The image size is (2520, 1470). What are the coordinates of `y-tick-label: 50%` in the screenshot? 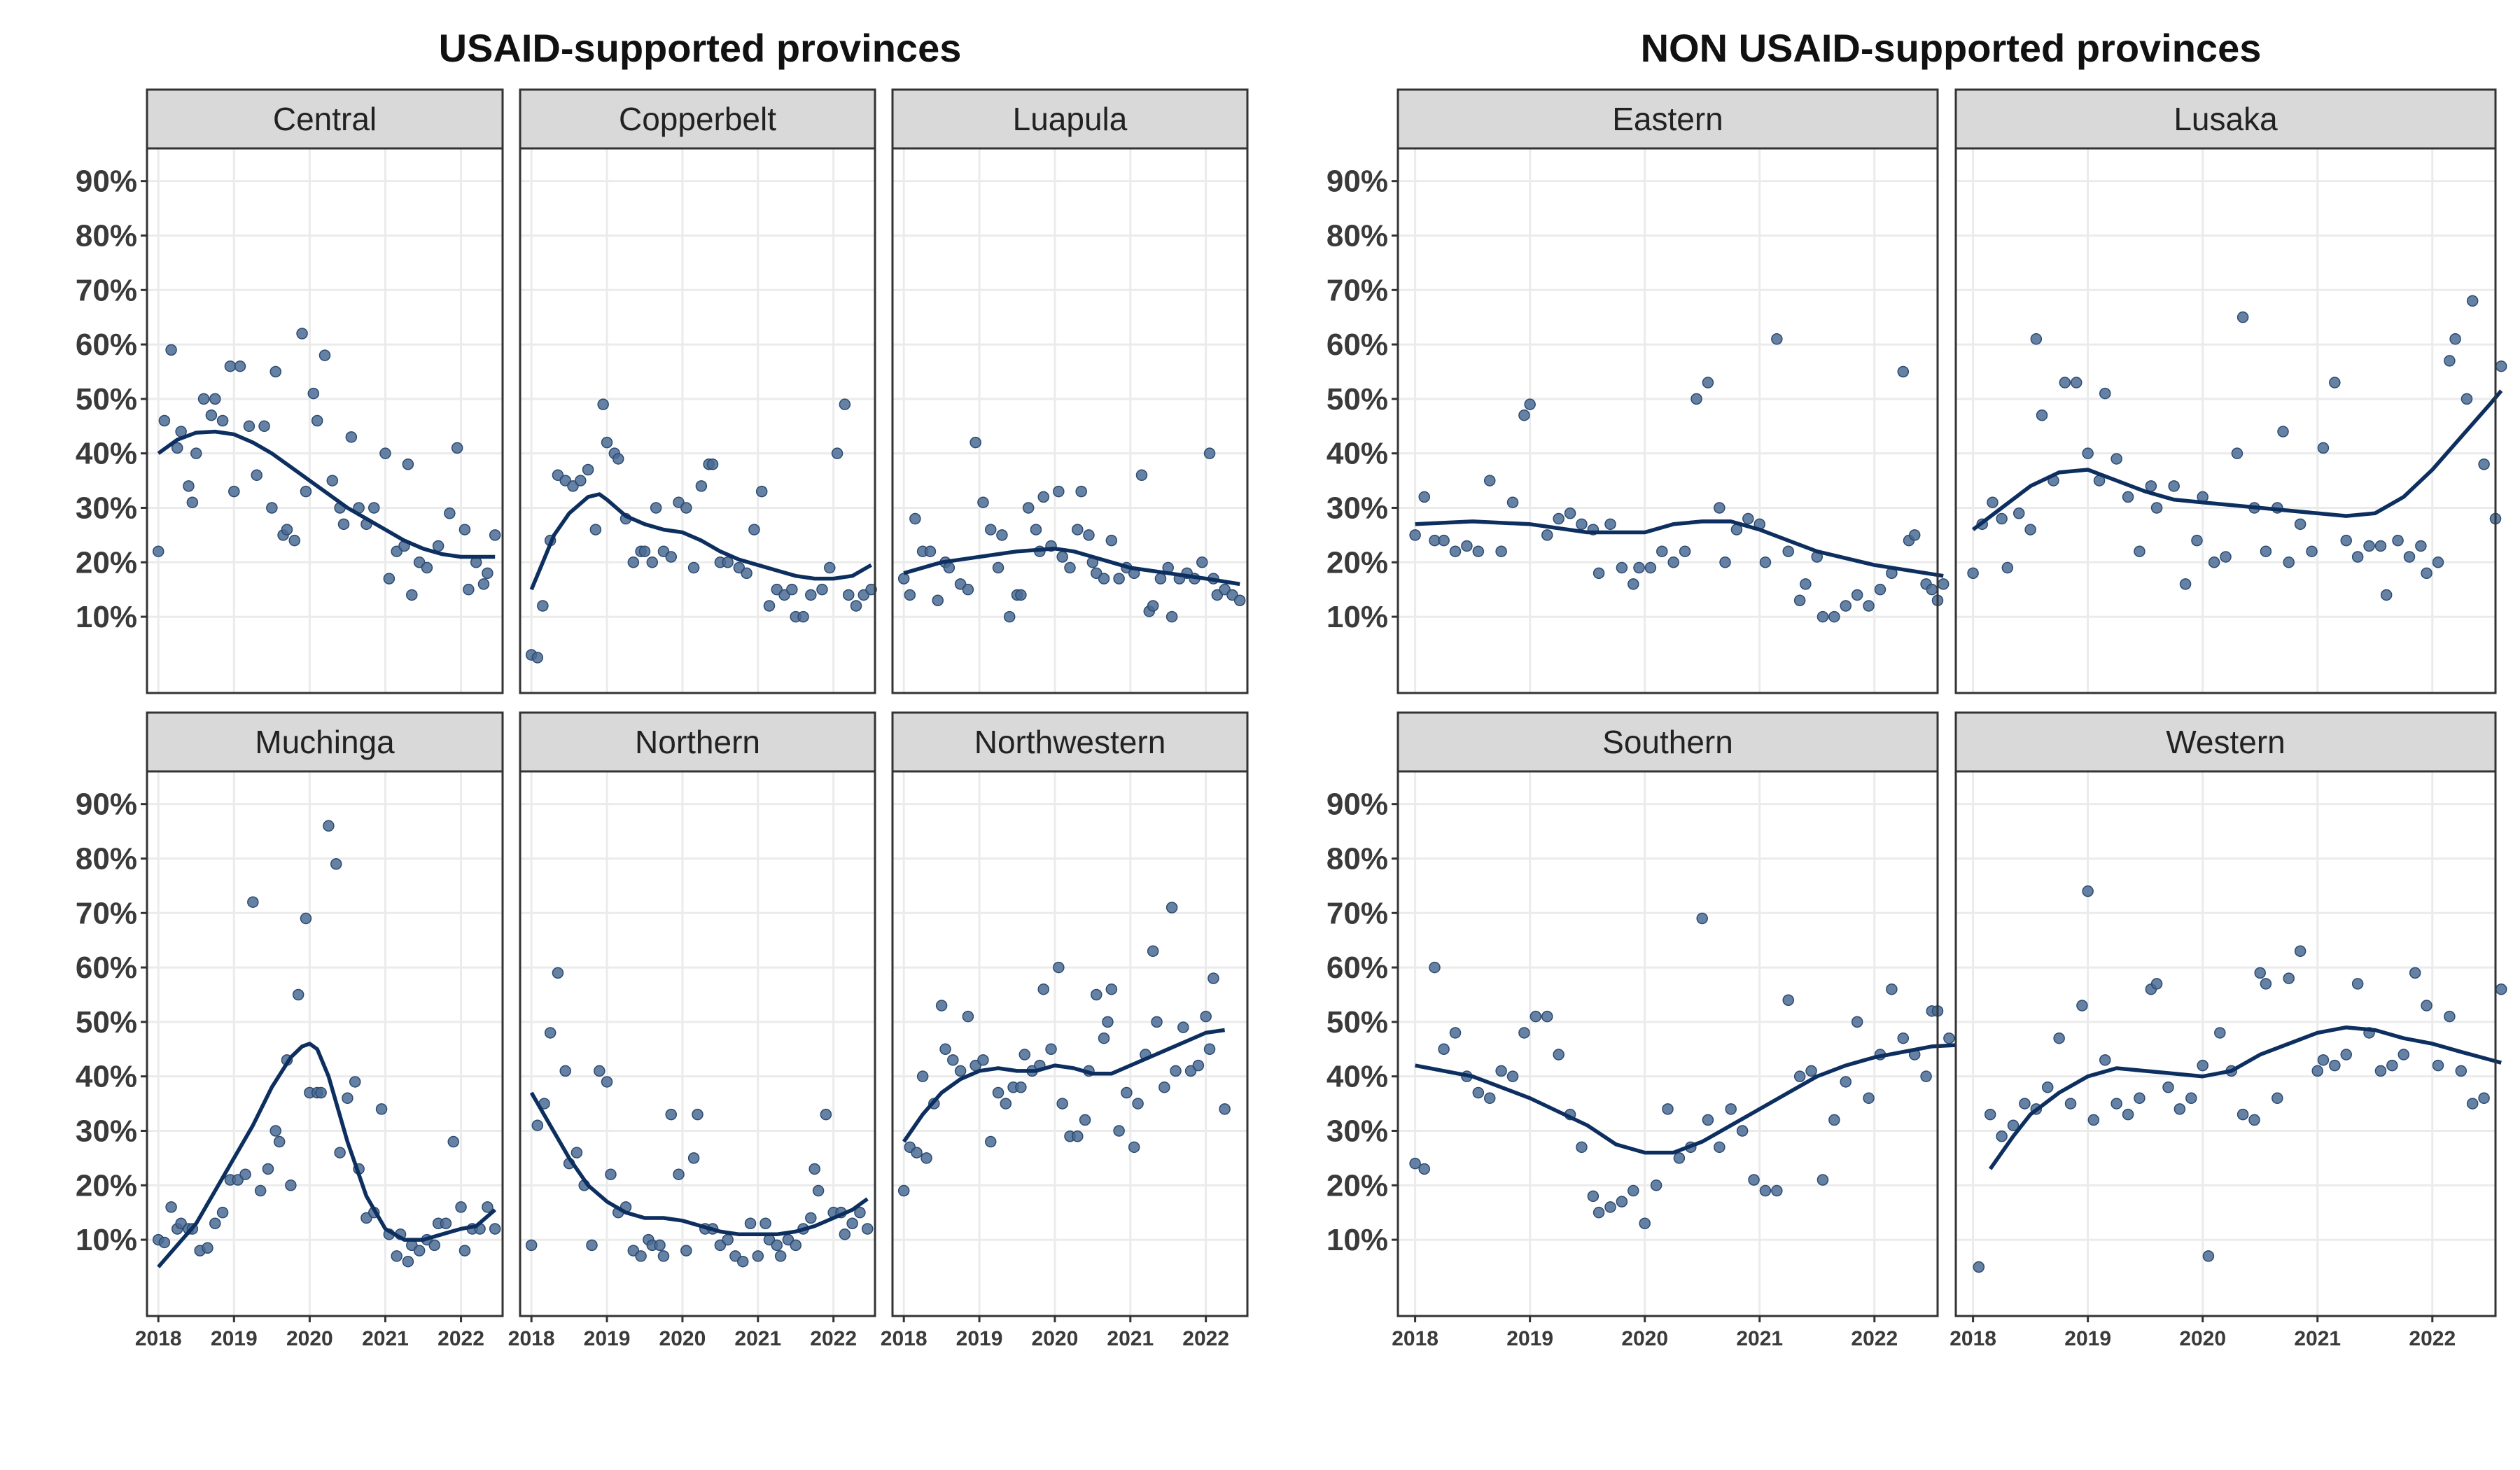 It's located at (1357, 399).